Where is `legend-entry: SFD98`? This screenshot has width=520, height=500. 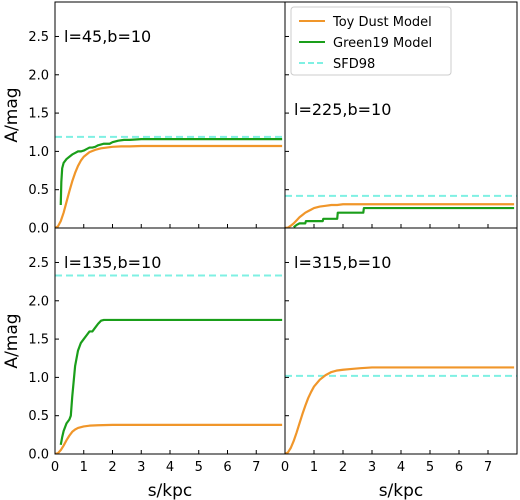
legend-entry: SFD98 is located at coordinates (354, 64).